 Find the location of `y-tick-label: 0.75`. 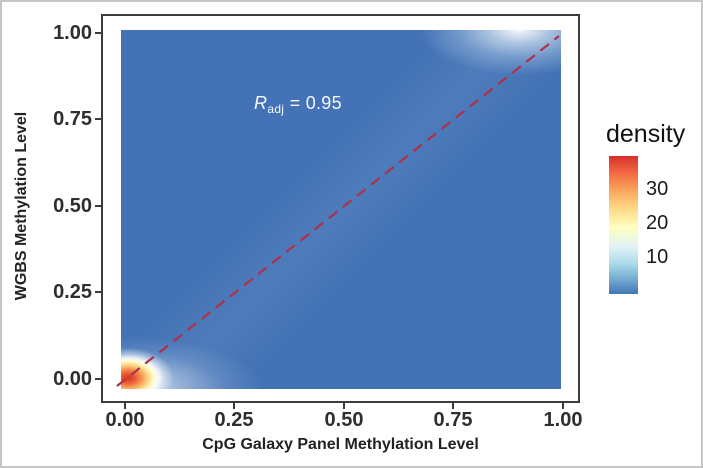

y-tick-label: 0.75 is located at coordinates (72, 119).